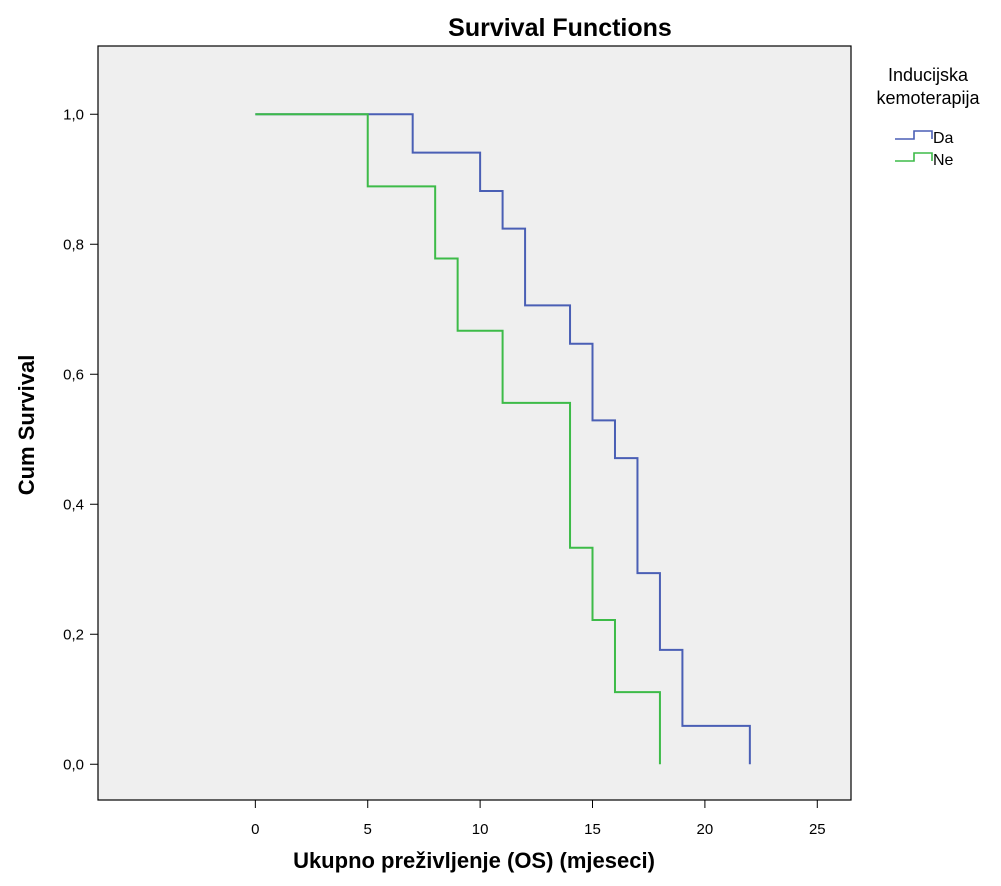 This screenshot has height=886, width=1001. What do you see at coordinates (928, 117) in the screenshot?
I see `legend: Inducijska kemoterapija Da Ne` at bounding box center [928, 117].